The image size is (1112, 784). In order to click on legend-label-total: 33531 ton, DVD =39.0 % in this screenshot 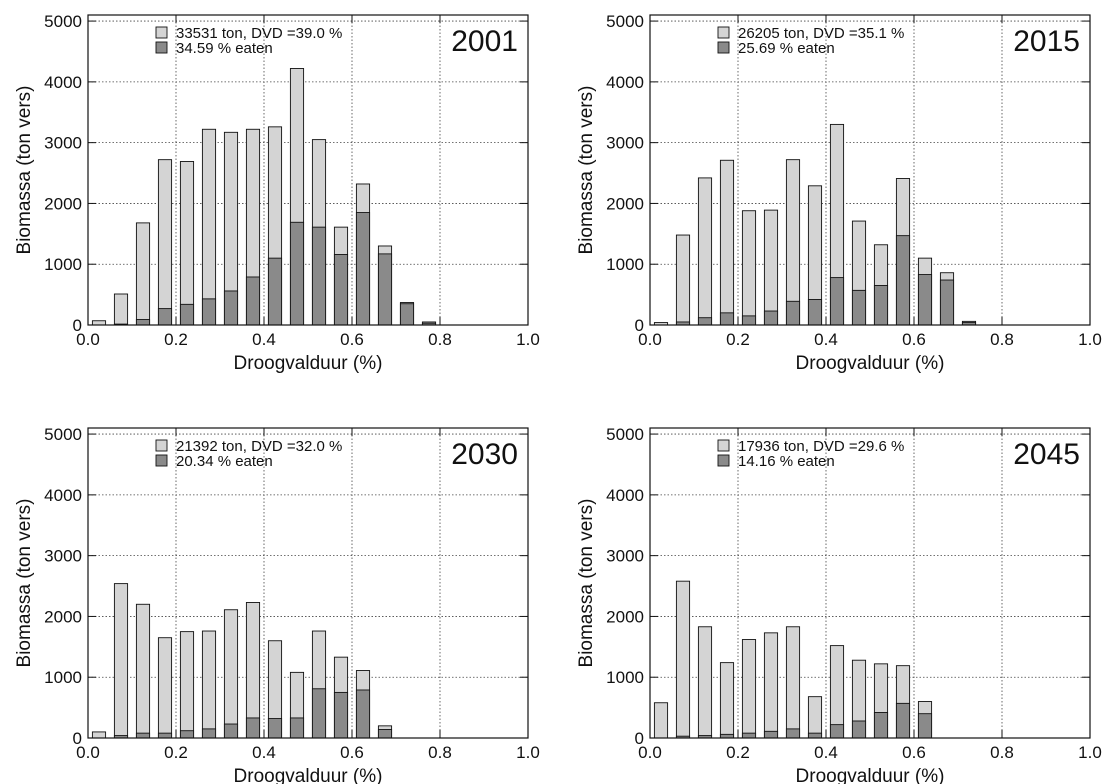, I will do `click(259, 33)`.